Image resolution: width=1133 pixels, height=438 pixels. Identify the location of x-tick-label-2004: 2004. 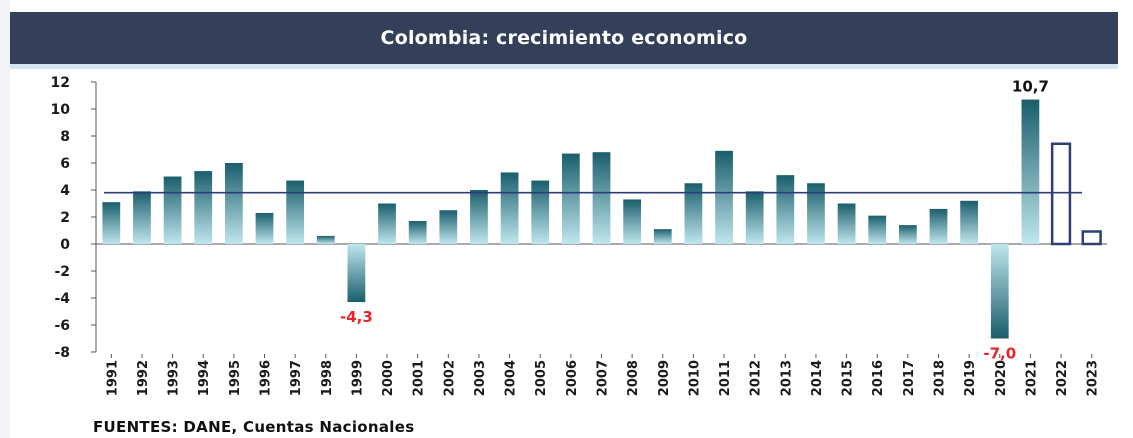
(511, 378).